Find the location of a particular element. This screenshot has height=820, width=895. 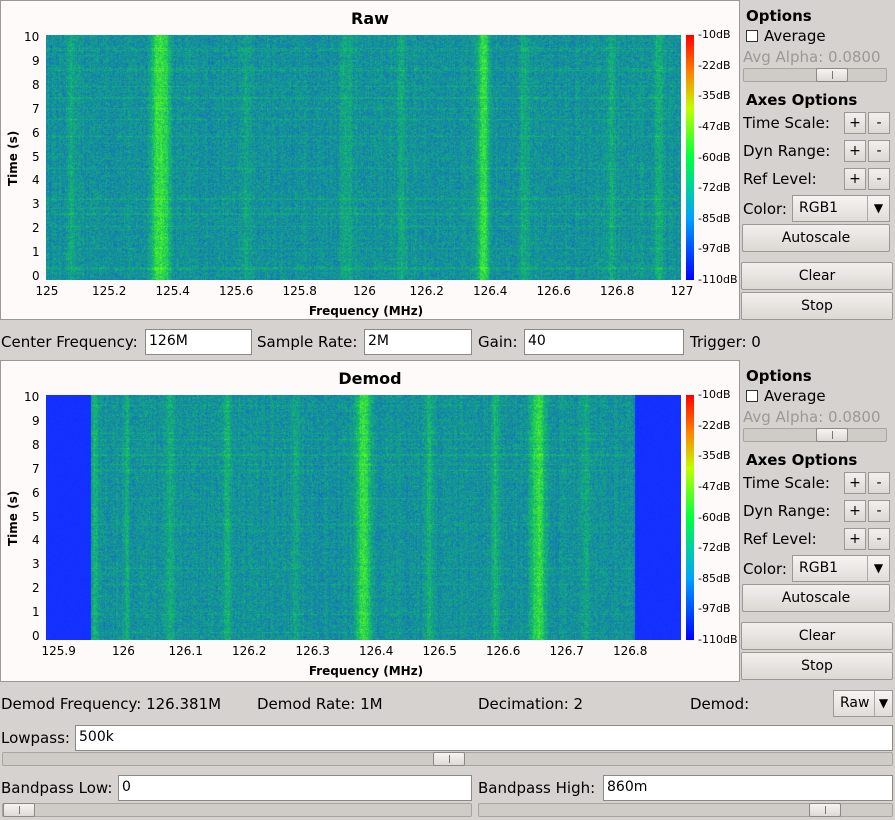

lowpass-slider-handle is located at coordinates (449, 759).